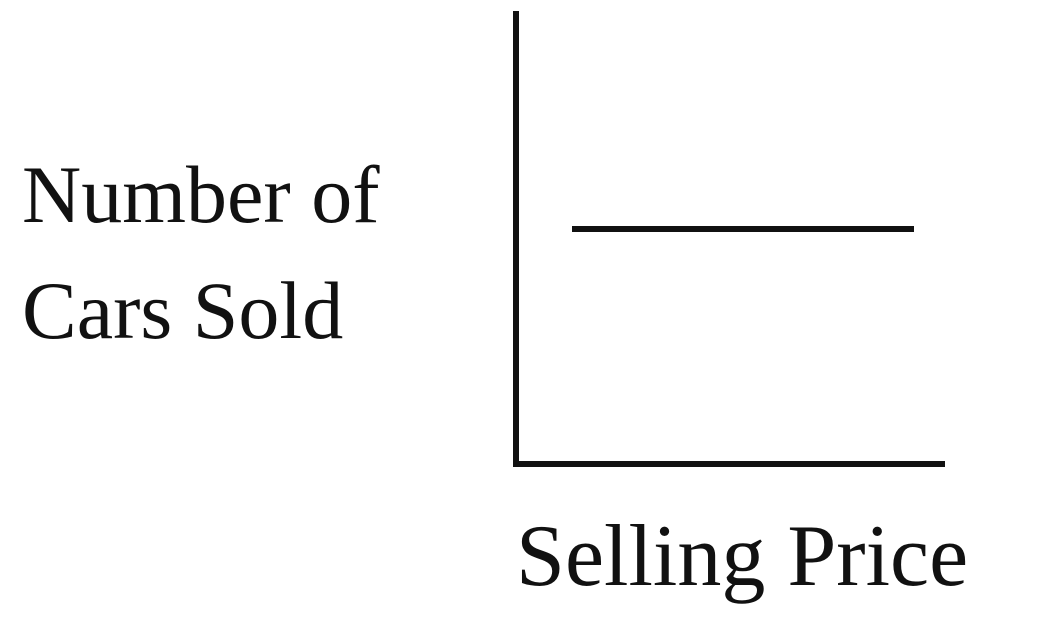  Describe the element at coordinates (182, 310) in the screenshot. I see `y-axis-title-line-2: Cars Sold` at that location.